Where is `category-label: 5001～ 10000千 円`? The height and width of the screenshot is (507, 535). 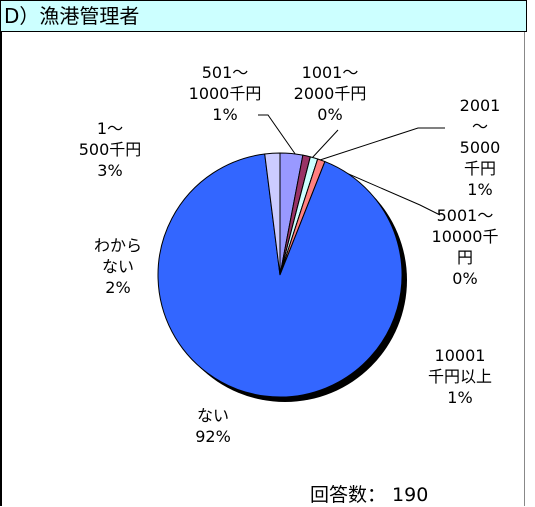 category-label: 5001～ 10000千 円 is located at coordinates (465, 236).